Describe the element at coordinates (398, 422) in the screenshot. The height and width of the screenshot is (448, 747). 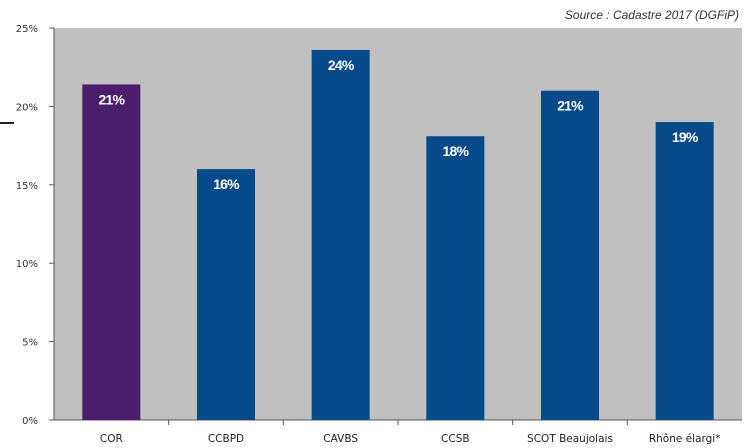
I see `x-axis-ticks` at that location.